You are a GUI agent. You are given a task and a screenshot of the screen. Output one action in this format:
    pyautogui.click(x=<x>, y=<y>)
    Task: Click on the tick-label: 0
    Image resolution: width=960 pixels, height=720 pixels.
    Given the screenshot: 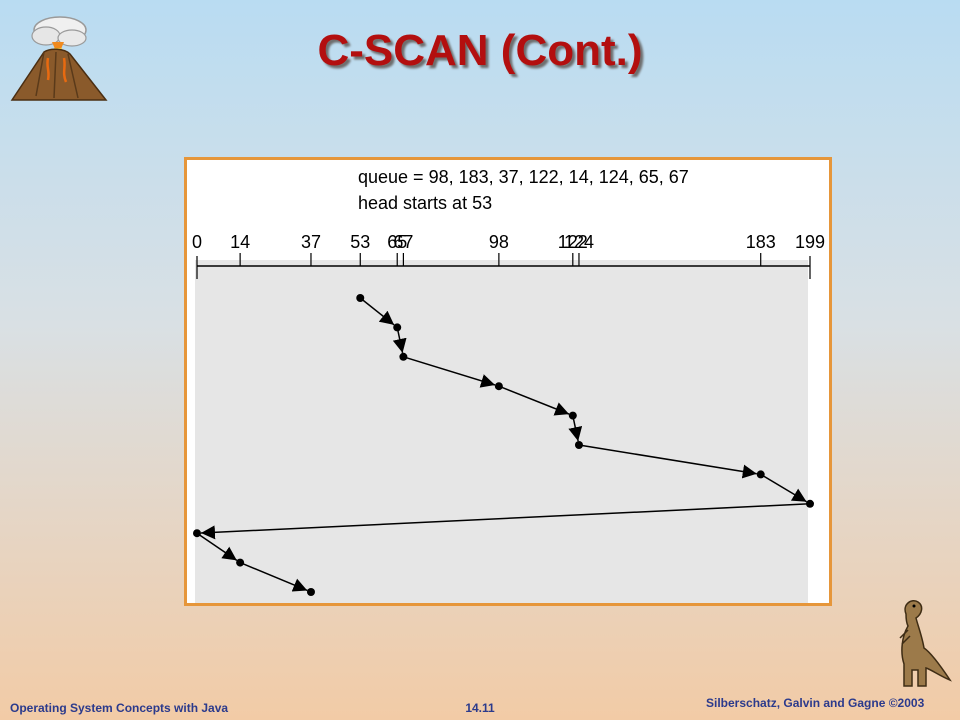 What is the action you would take?
    pyautogui.click(x=197, y=242)
    